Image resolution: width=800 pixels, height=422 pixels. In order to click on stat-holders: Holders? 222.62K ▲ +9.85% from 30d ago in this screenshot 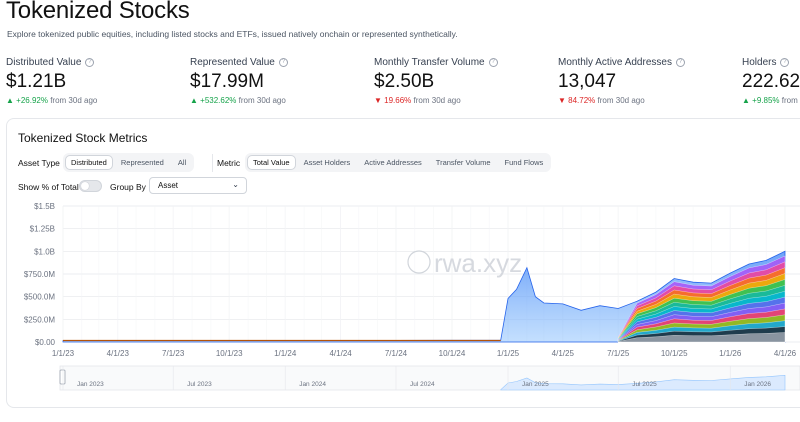, I will do `click(771, 81)`.